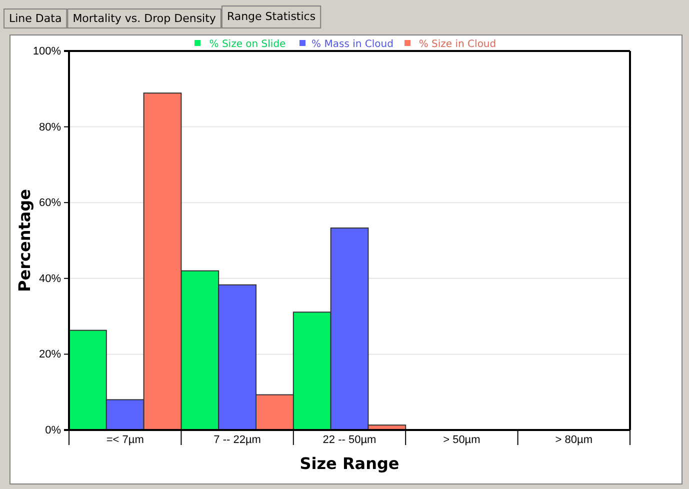 This screenshot has height=489, width=689. Describe the element at coordinates (50, 278) in the screenshot. I see `y-tick-label: 40%` at that location.